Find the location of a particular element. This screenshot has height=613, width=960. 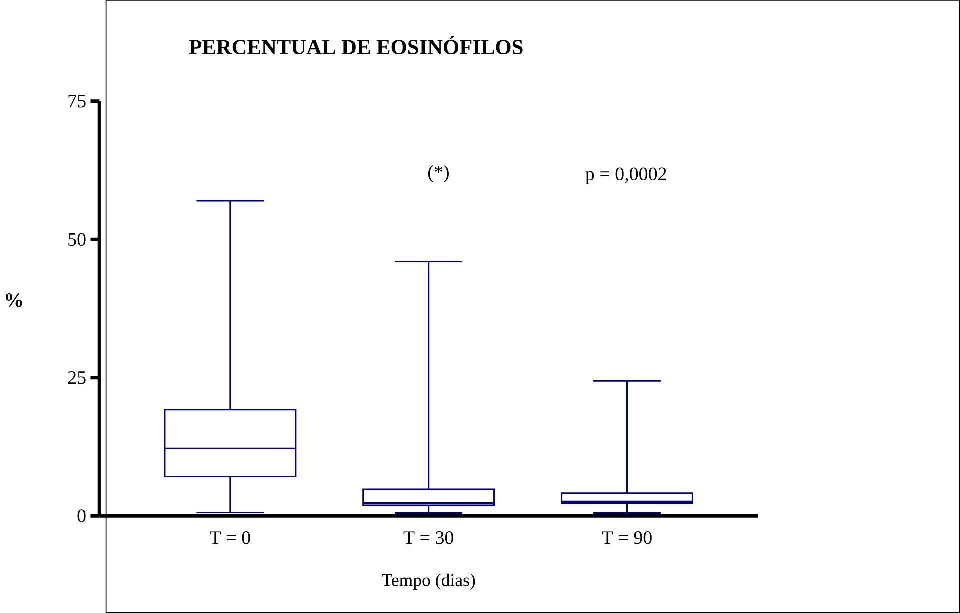

y-tick-label: 25 is located at coordinates (77, 377).